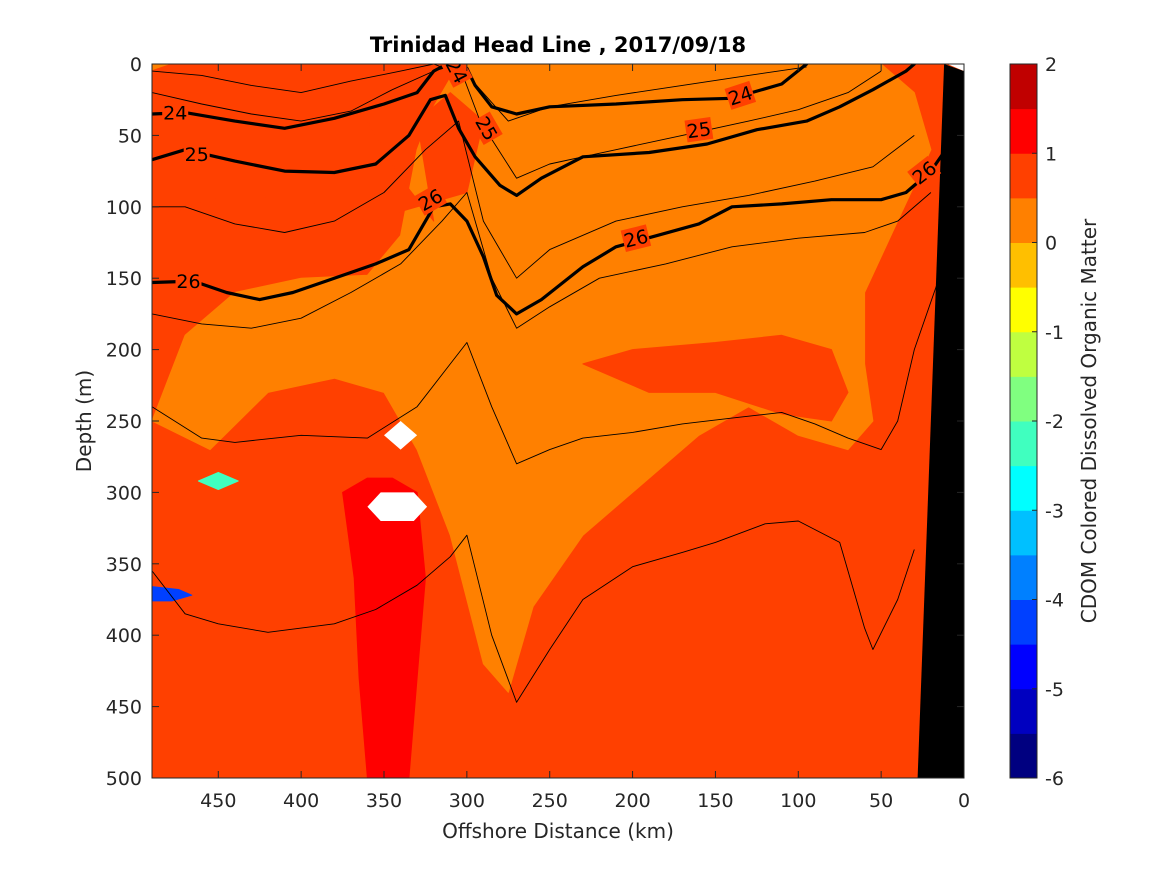 Image resolution: width=1167 pixels, height=875 pixels. I want to click on contour-label-group-0: 24, so click(175, 113).